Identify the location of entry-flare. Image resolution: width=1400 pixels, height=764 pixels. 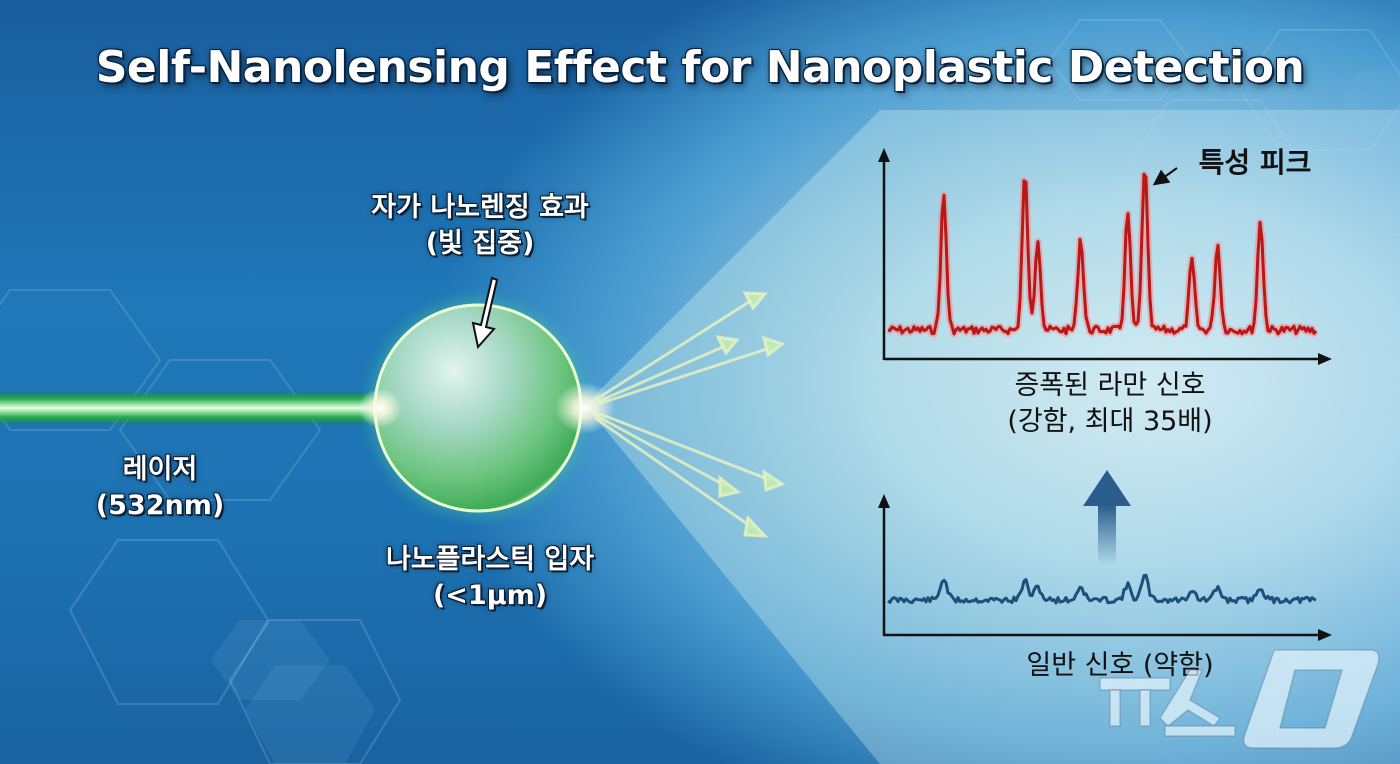
(380, 408).